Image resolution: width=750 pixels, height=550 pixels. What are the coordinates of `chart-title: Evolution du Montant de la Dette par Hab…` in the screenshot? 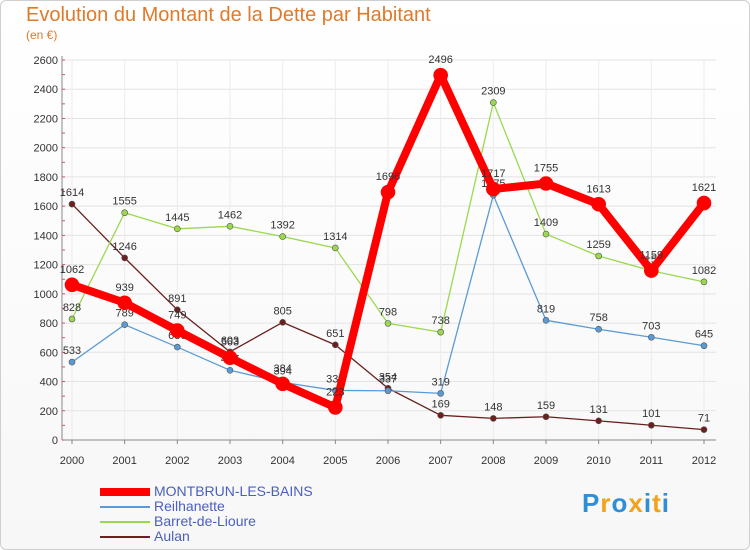 It's located at (228, 15).